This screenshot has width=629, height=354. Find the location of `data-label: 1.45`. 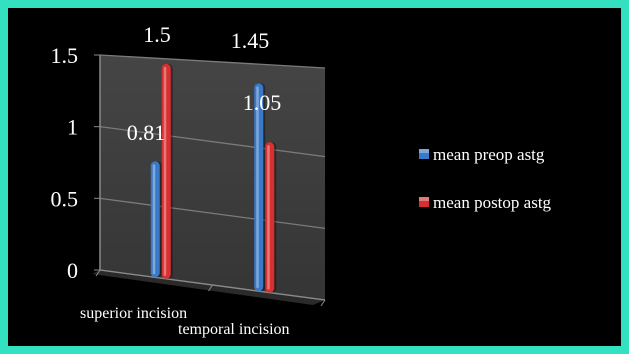

data-label: 1.45 is located at coordinates (250, 40).